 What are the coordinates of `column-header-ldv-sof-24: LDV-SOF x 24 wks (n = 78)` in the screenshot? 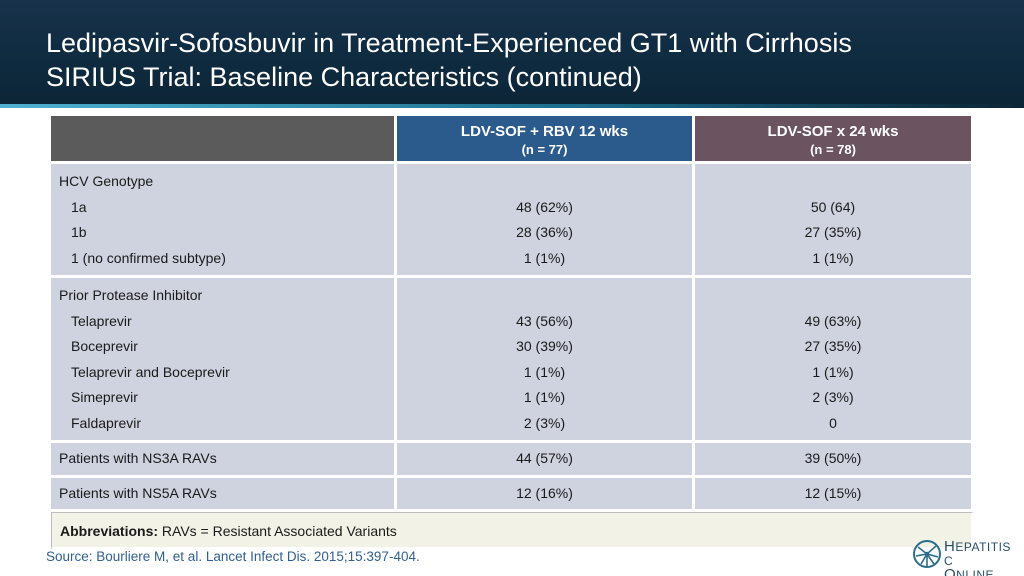 It's located at (834, 140).